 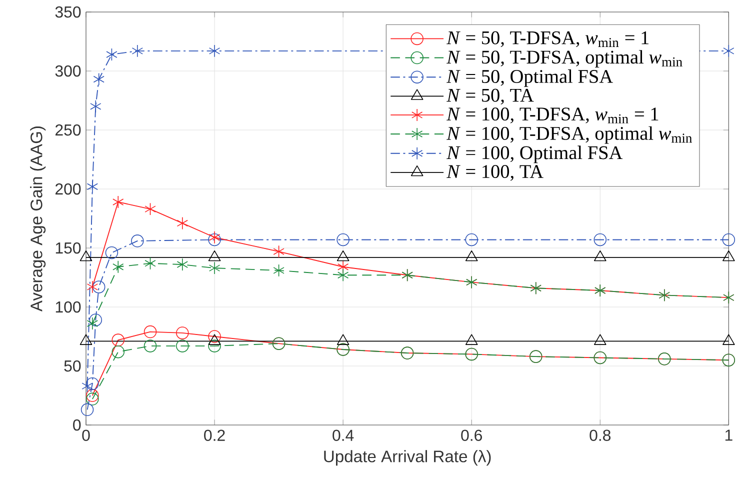 I want to click on legend-label: N = 50, T-DFSA, w$_{min}$ = 1, so click(x=547, y=39).